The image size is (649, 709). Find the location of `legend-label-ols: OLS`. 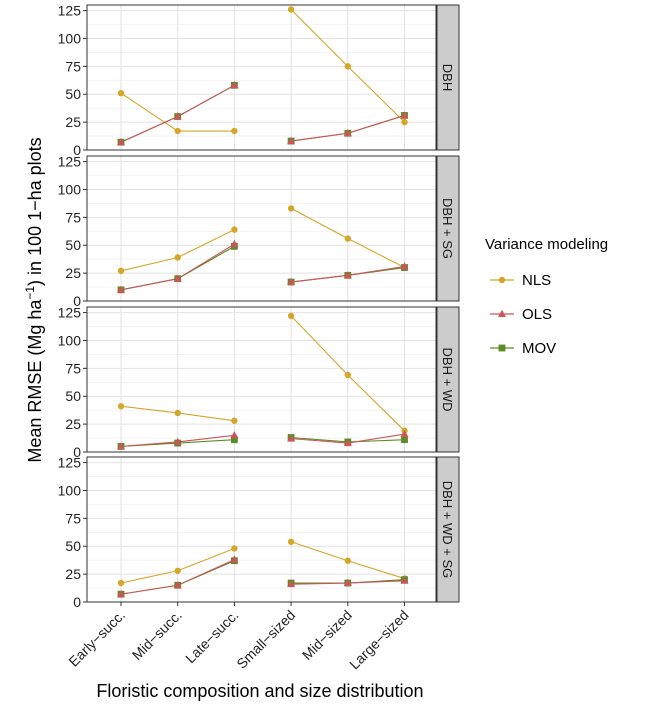

legend-label-ols: OLS is located at coordinates (537, 314).